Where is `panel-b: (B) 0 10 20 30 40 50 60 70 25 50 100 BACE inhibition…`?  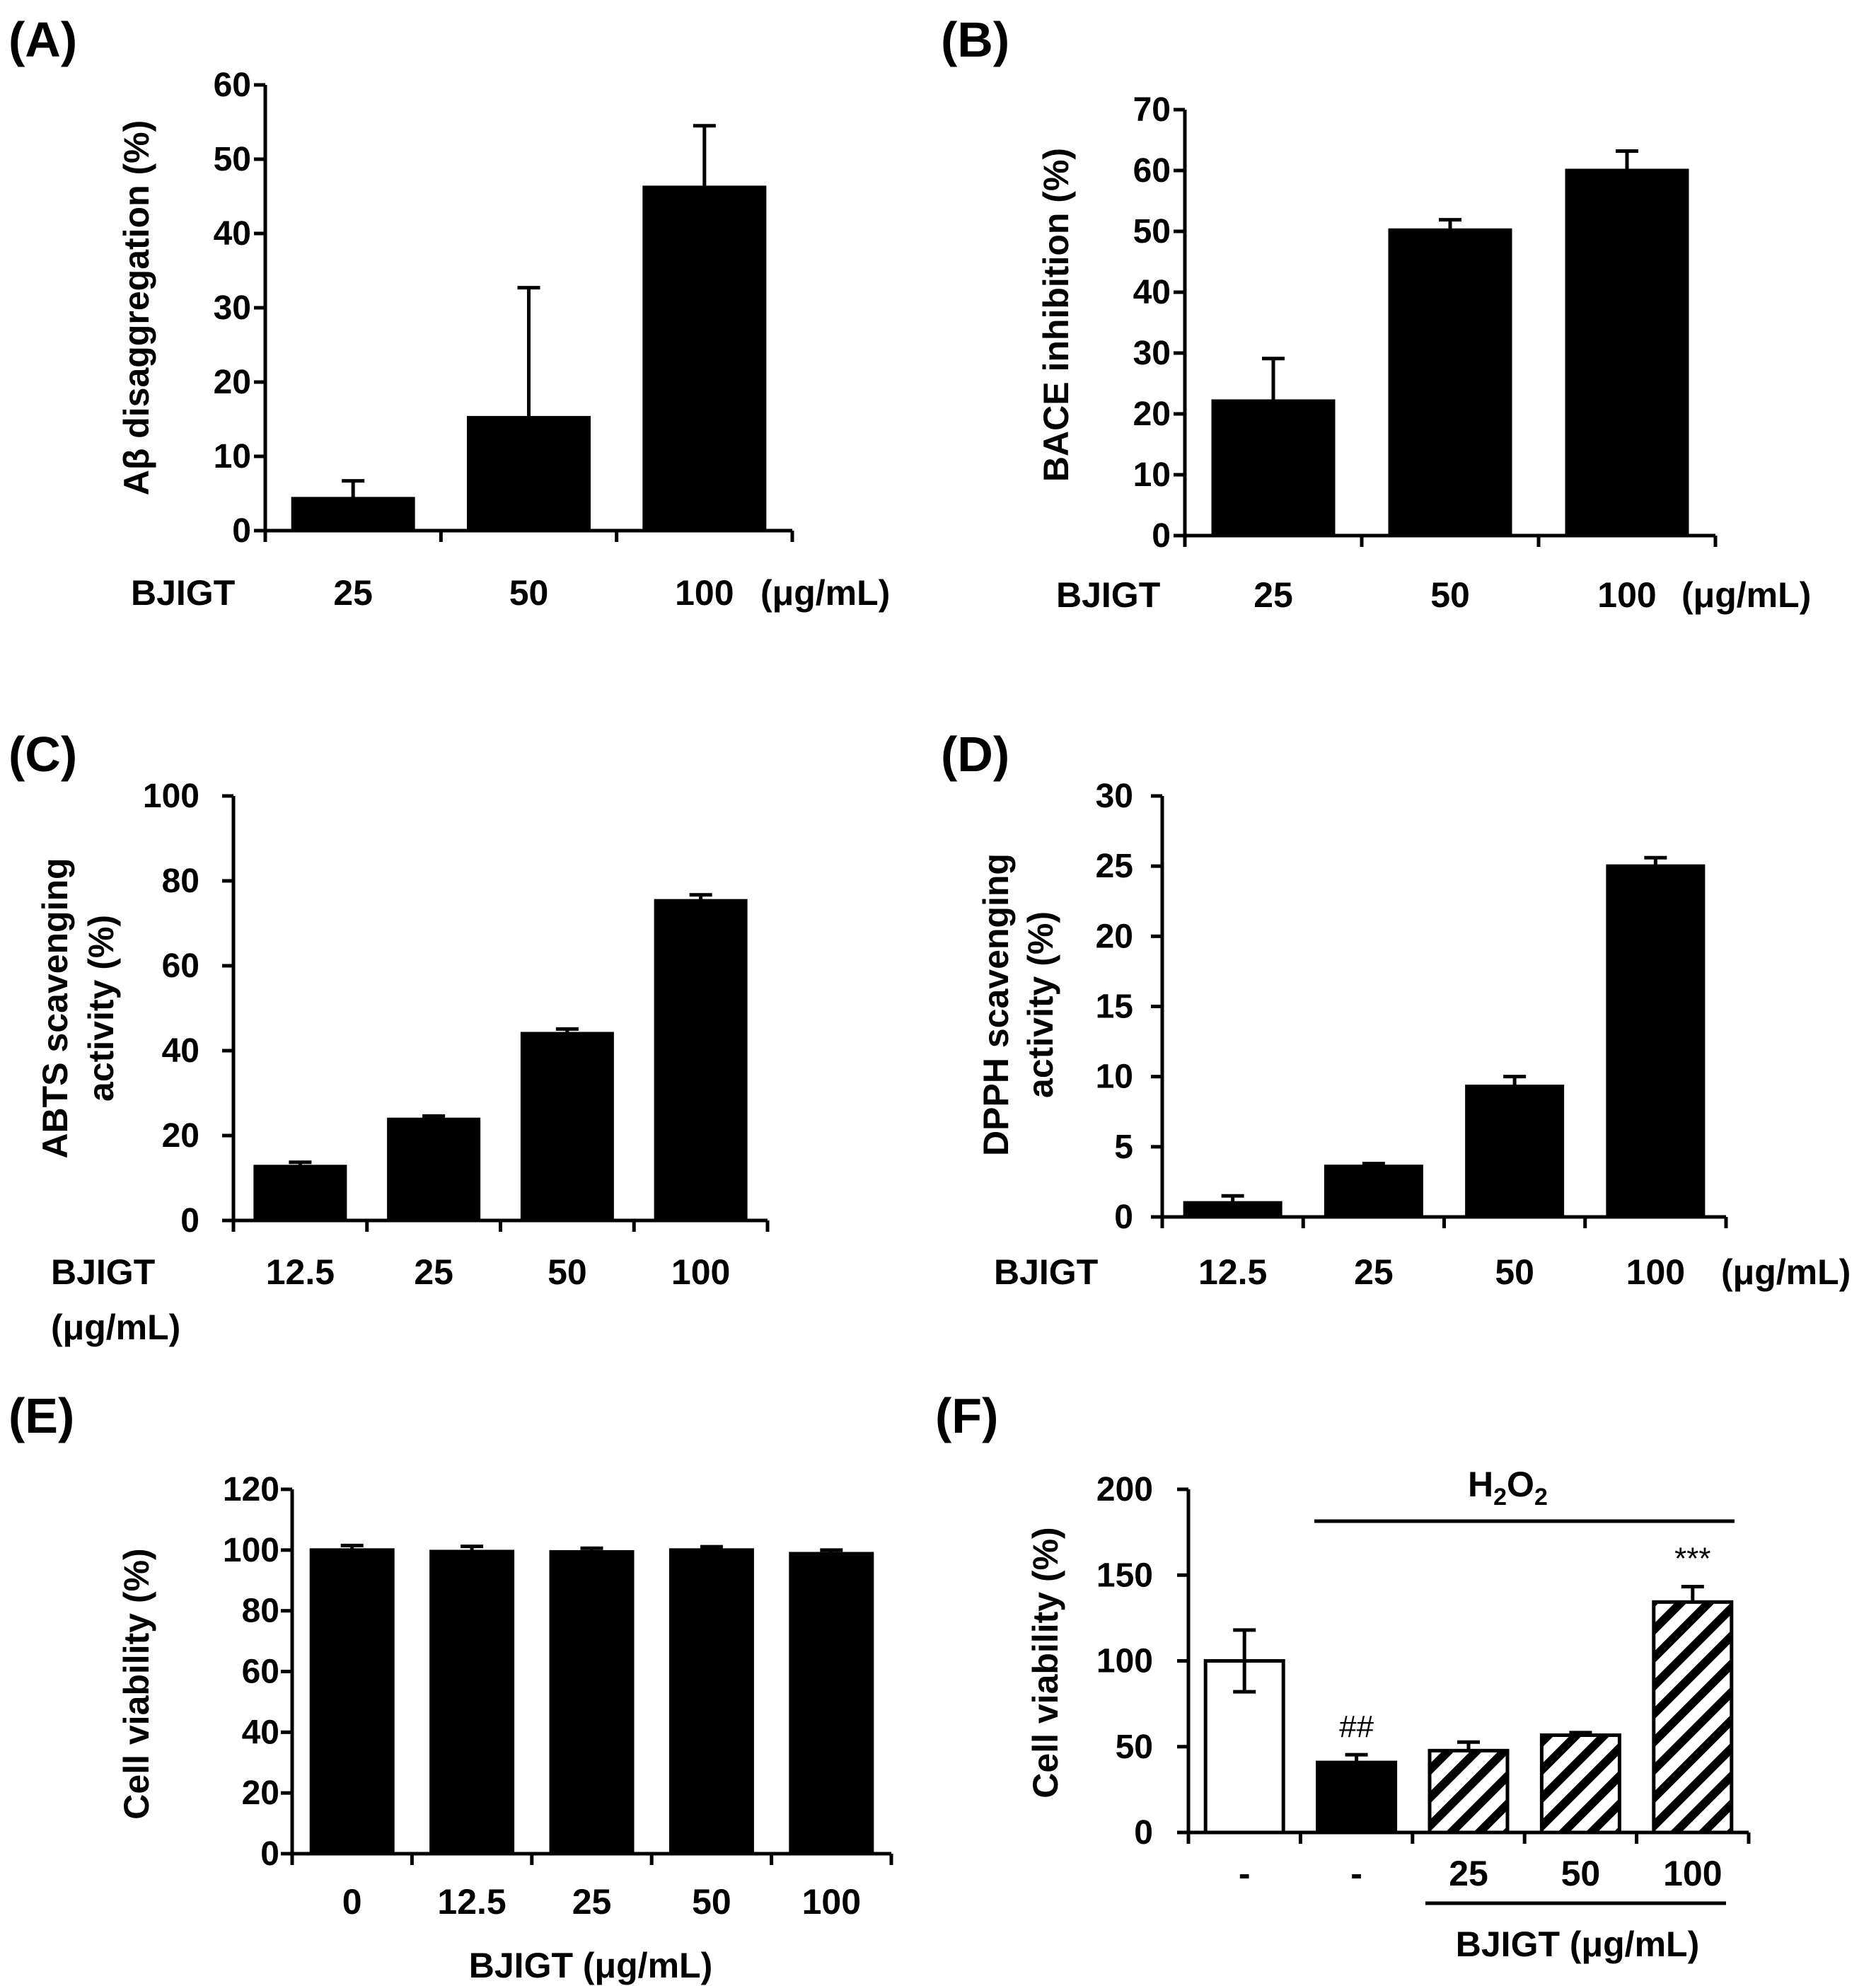 panel-b: (B) 0 10 20 30 40 50 60 70 25 50 100 BACE inhibition… is located at coordinates (1376, 313).